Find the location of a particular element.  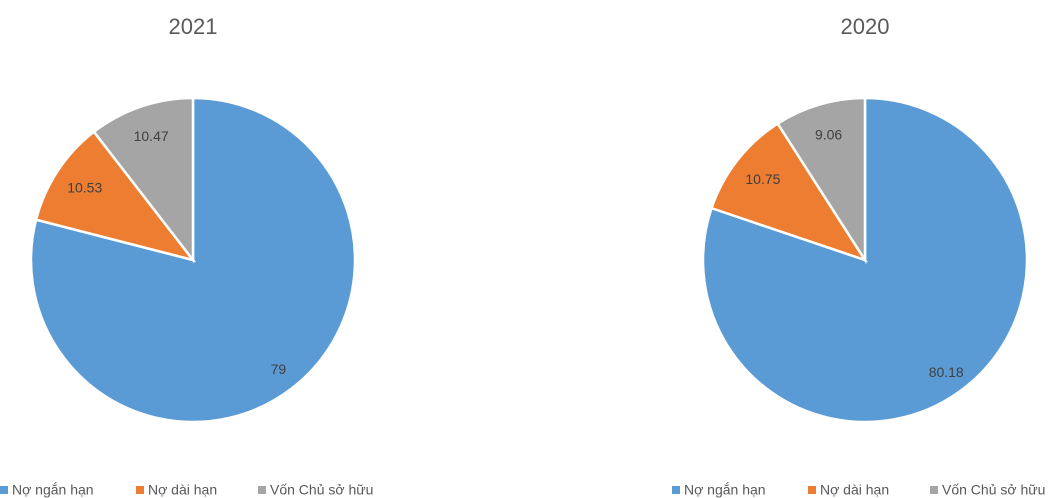

chart-title: 2021 is located at coordinates (193, 26).